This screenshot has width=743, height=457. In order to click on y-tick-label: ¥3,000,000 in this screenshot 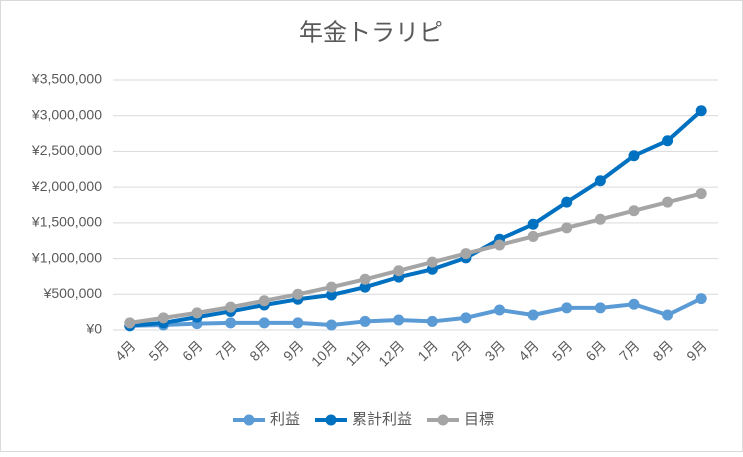, I will do `click(66, 114)`.